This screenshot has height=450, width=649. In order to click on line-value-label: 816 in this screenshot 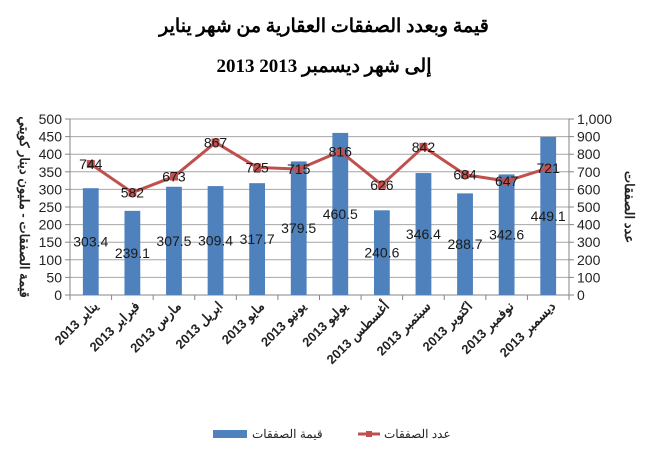, I will do `click(341, 151)`.